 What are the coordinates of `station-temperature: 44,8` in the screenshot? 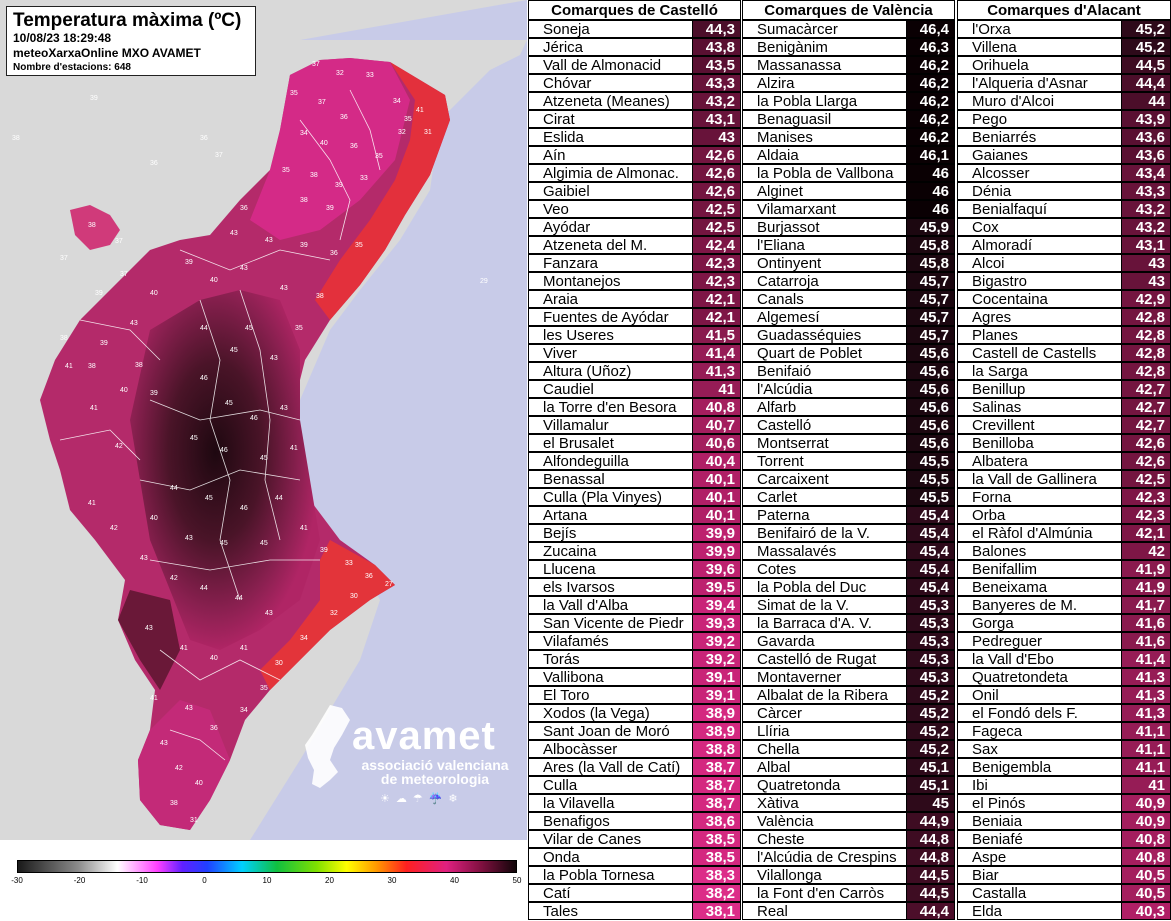 It's located at (930, 857).